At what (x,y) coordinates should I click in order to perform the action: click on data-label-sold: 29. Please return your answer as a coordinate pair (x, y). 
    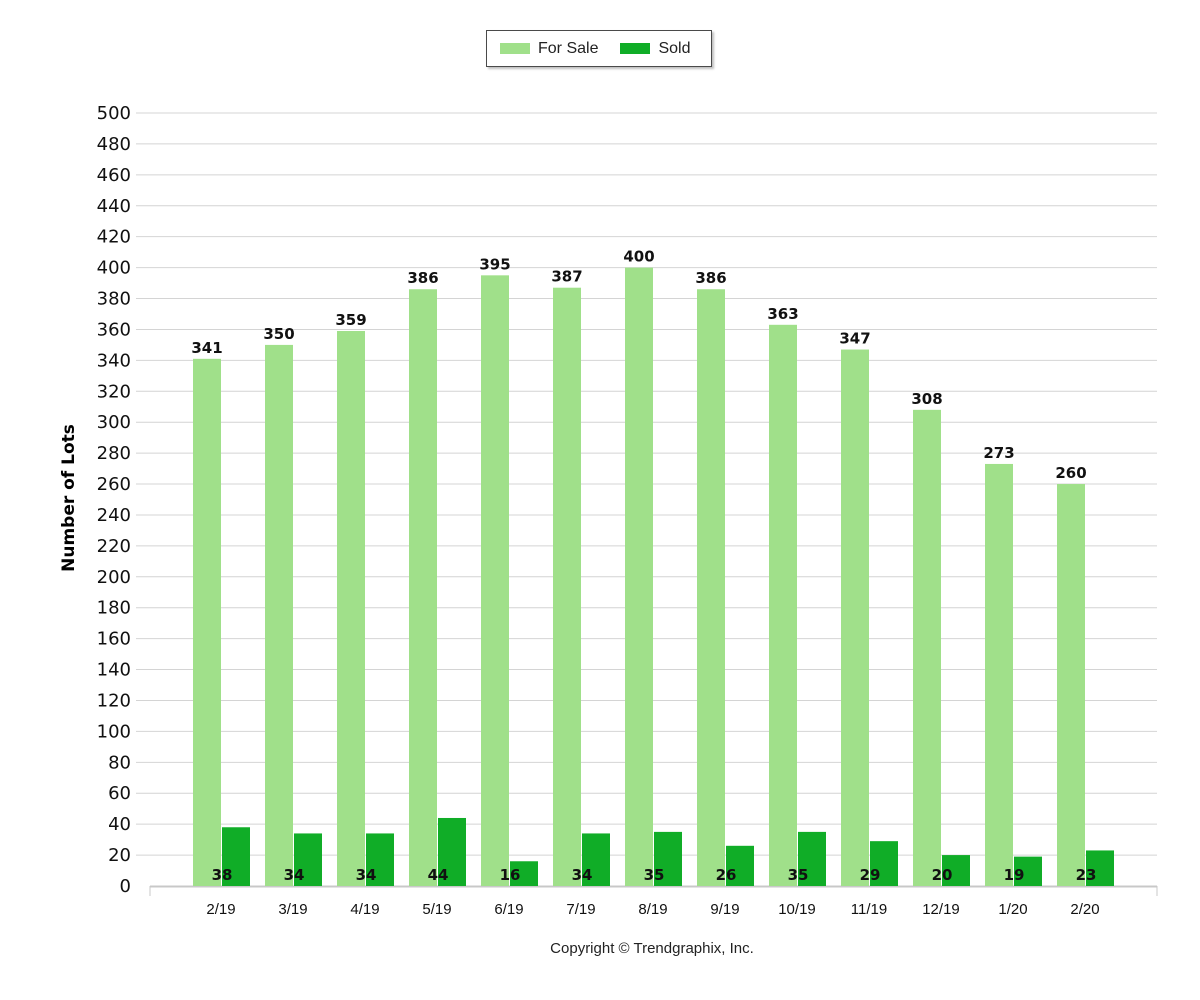
    Looking at the image, I should click on (870, 875).